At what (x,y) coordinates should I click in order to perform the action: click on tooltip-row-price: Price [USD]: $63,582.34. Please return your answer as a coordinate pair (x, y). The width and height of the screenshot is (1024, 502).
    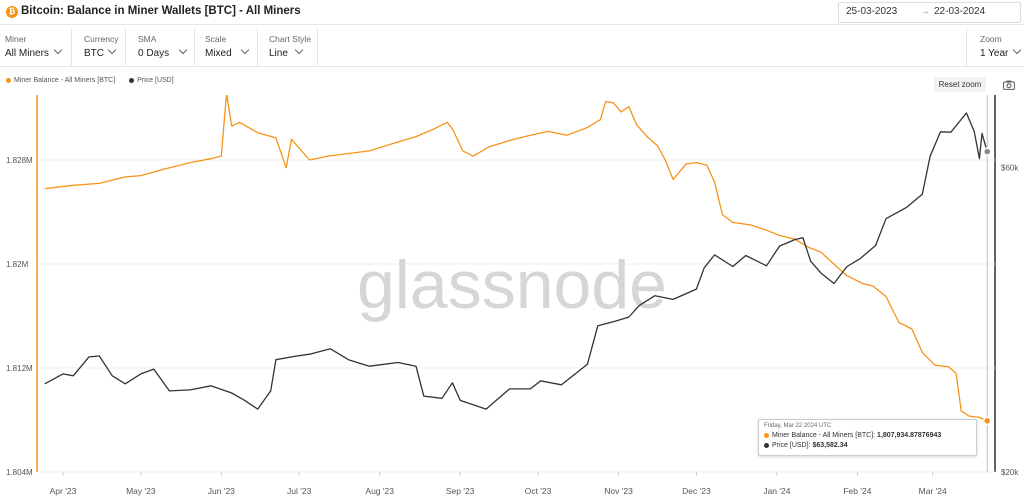
    Looking at the image, I should click on (806, 445).